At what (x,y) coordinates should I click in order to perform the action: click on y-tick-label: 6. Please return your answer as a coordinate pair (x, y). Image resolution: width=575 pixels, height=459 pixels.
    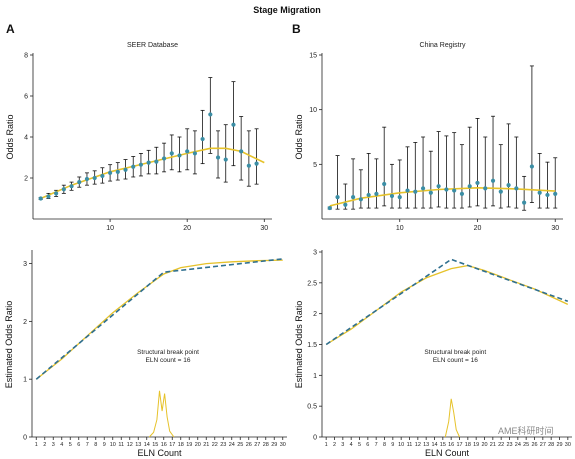
    Looking at the image, I should click on (26, 97).